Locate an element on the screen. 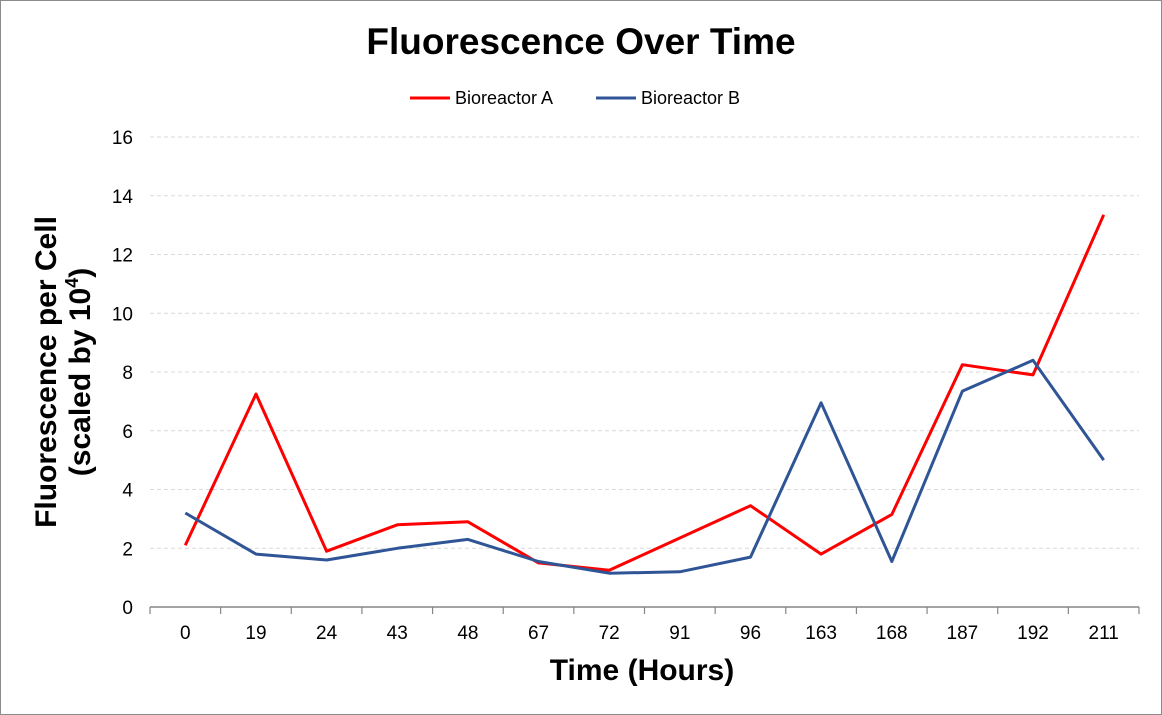 The width and height of the screenshot is (1162, 715). y-axis-title-suffix: ) is located at coordinates (80, 273).